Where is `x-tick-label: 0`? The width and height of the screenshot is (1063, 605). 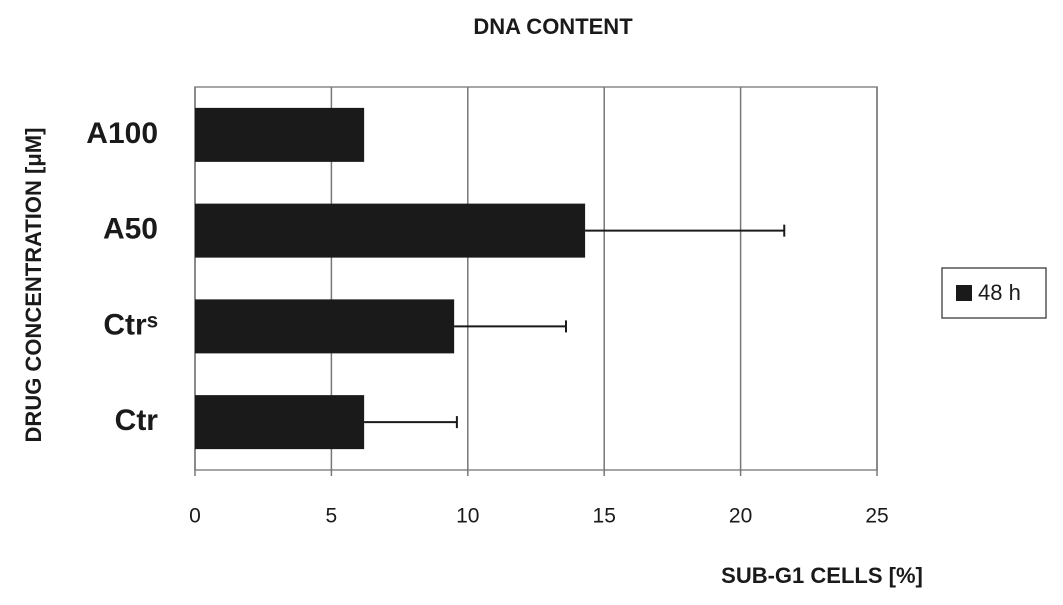 x-tick-label: 0 is located at coordinates (195, 516).